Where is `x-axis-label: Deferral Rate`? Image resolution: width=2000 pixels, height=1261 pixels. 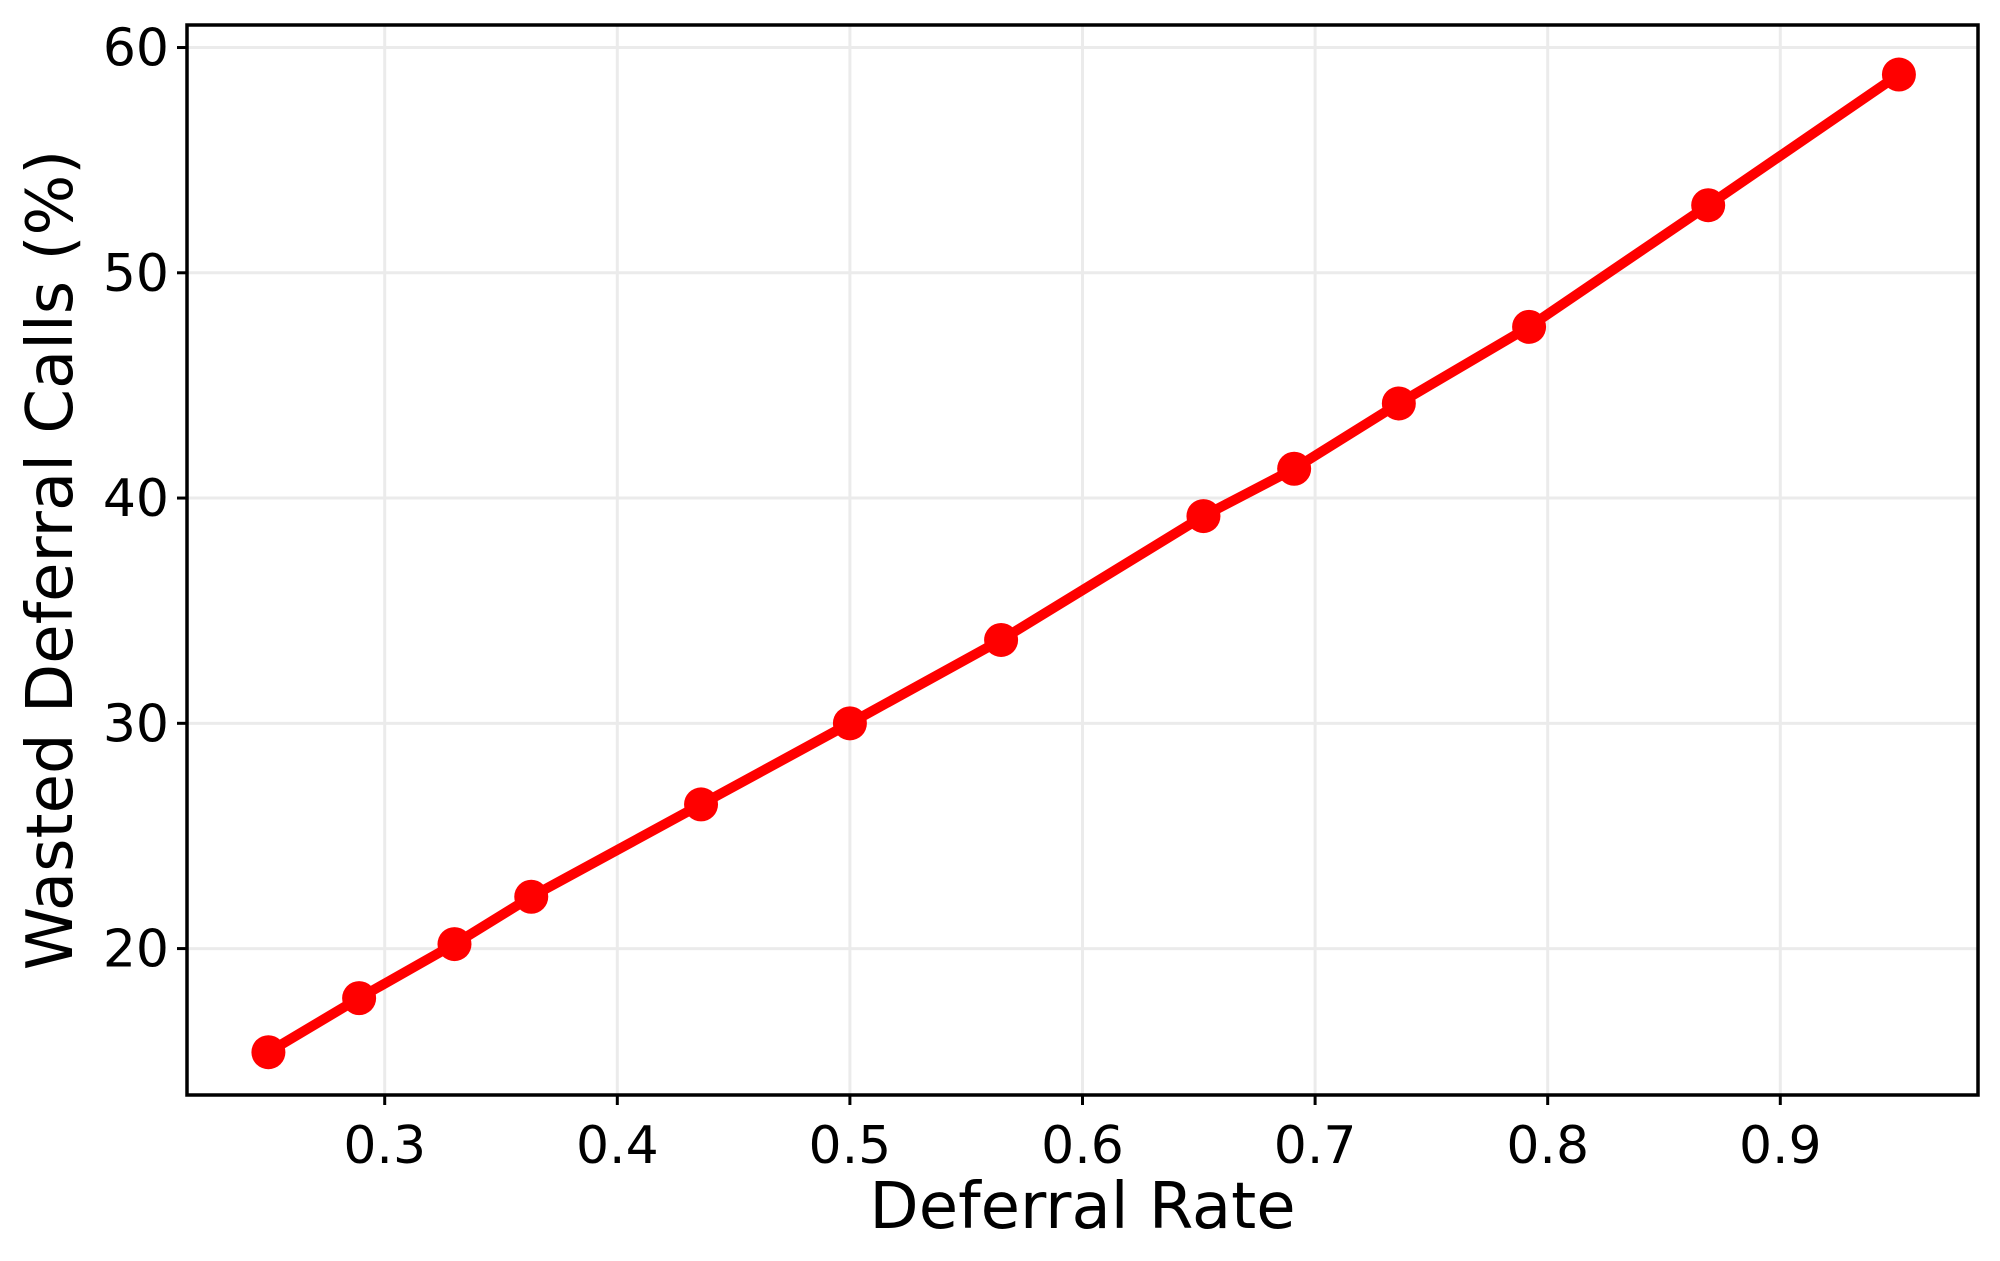 x-axis-label: Deferral Rate is located at coordinates (1082, 1207).